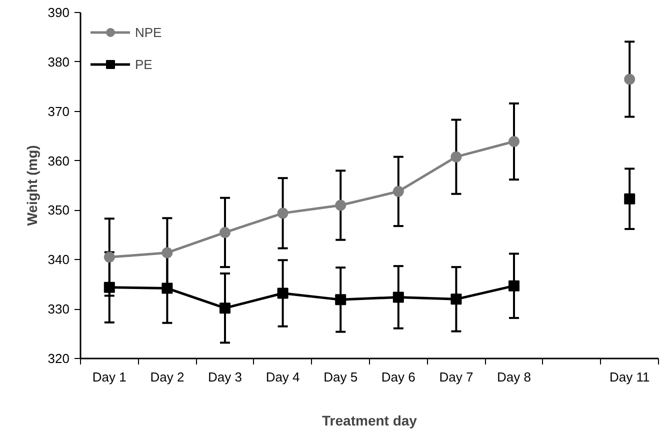 The image size is (670, 431). Describe the element at coordinates (59, 210) in the screenshot. I see `y-tick-label: 350` at that location.